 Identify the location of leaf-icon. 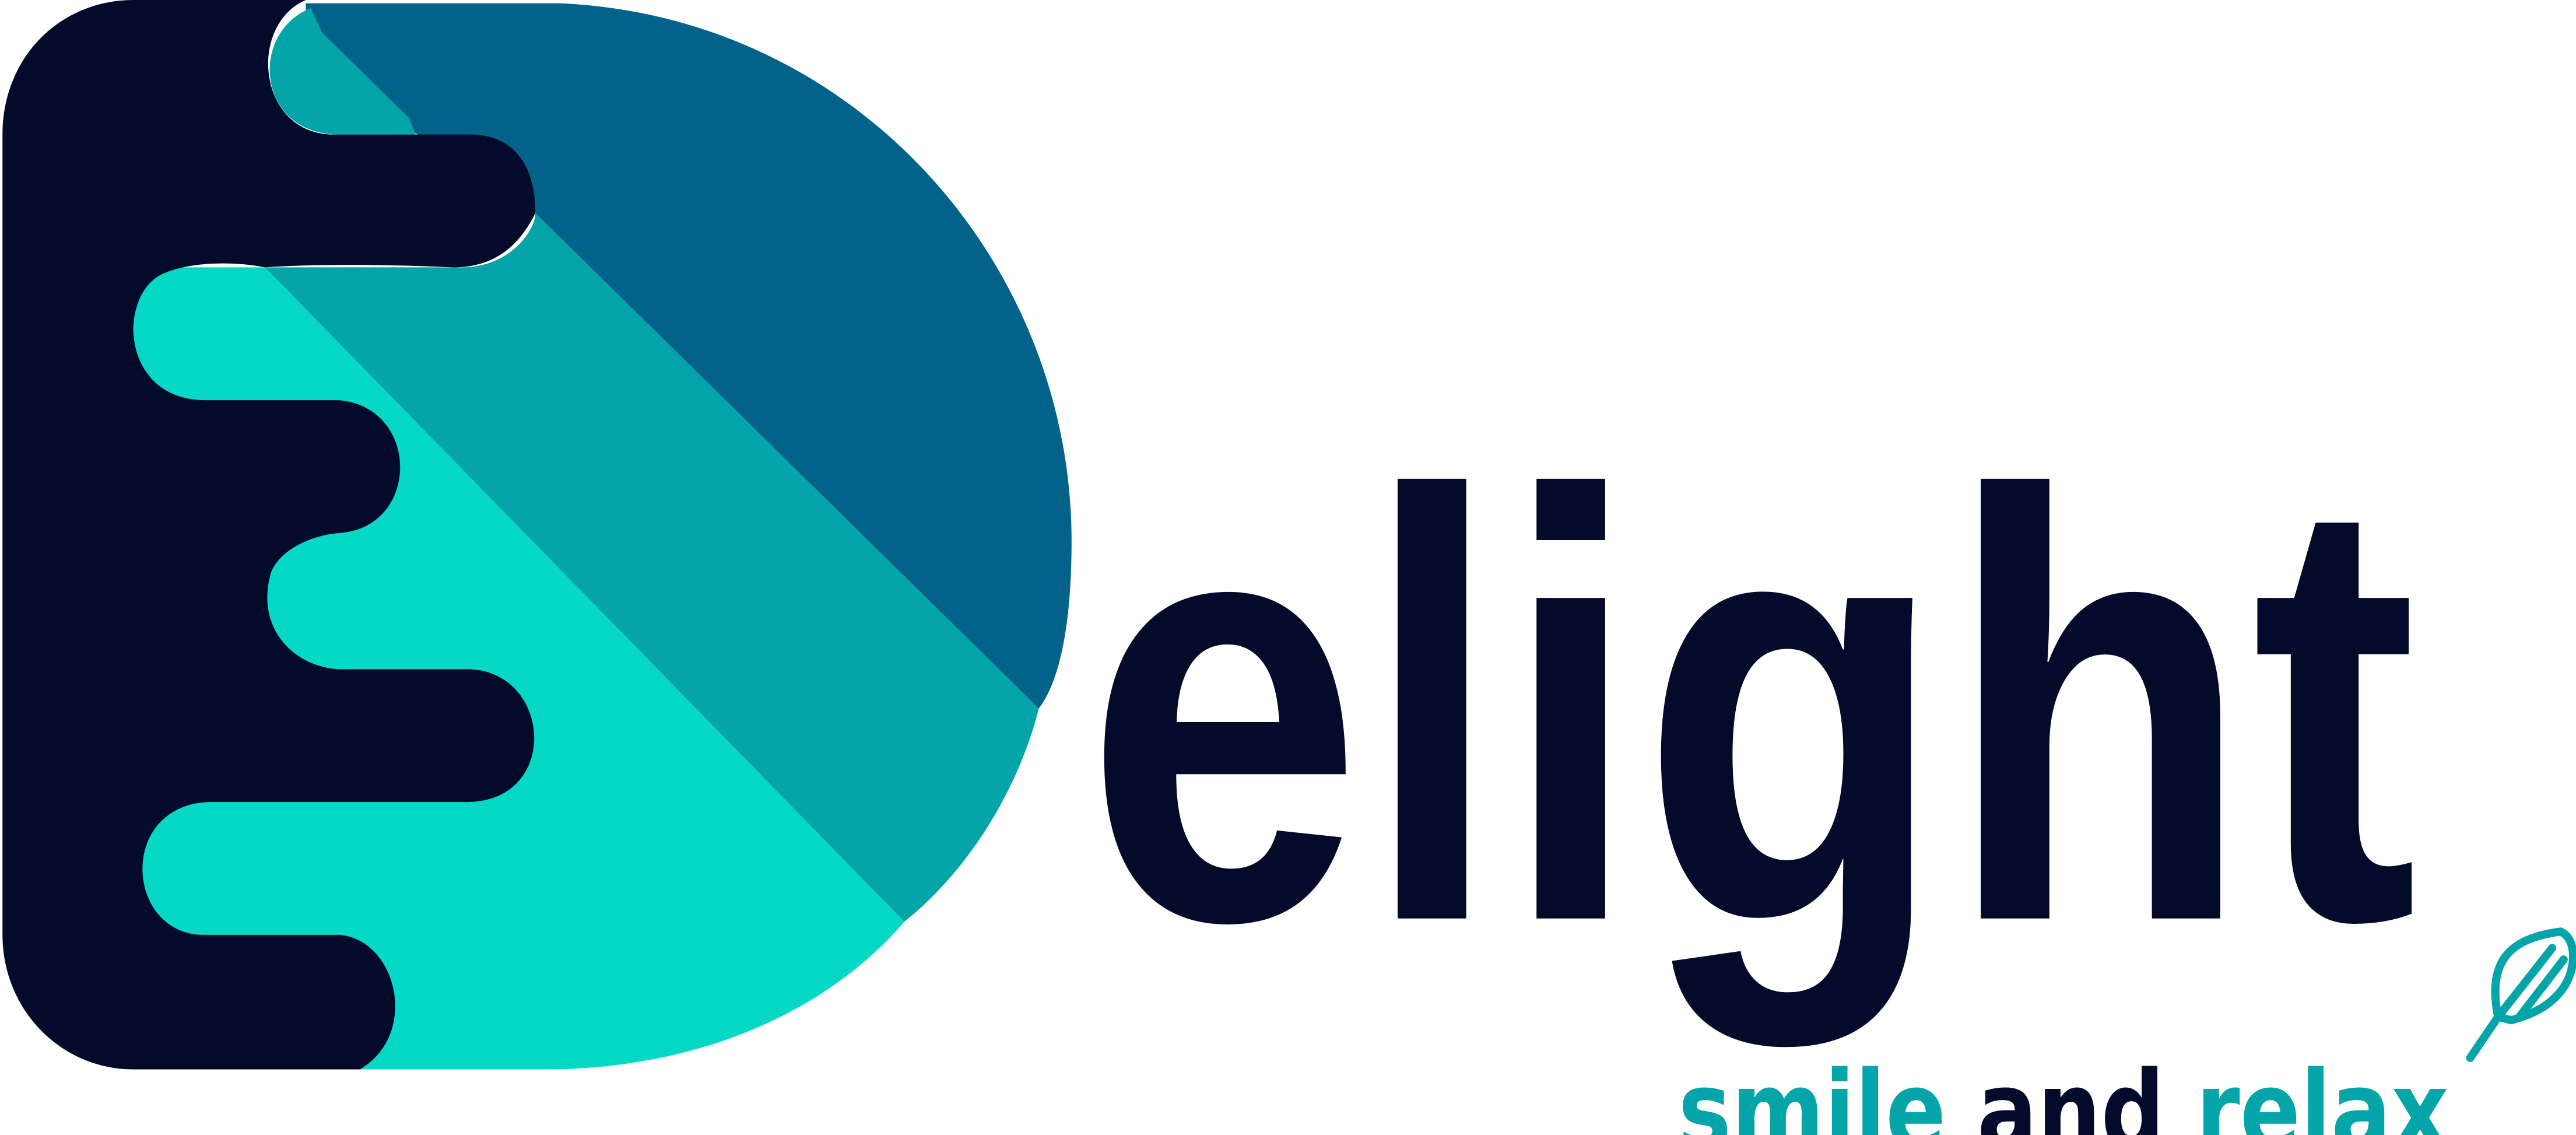
(2521, 994).